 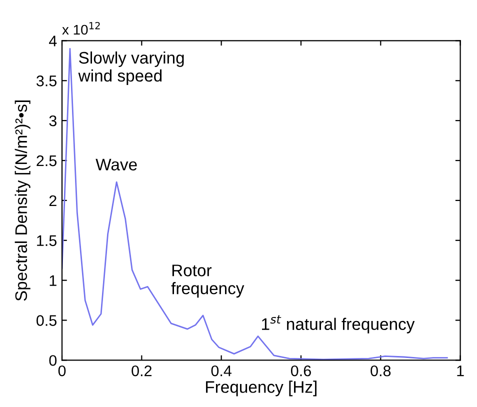 I want to click on y-tick-label: 3, so click(x=52, y=120).